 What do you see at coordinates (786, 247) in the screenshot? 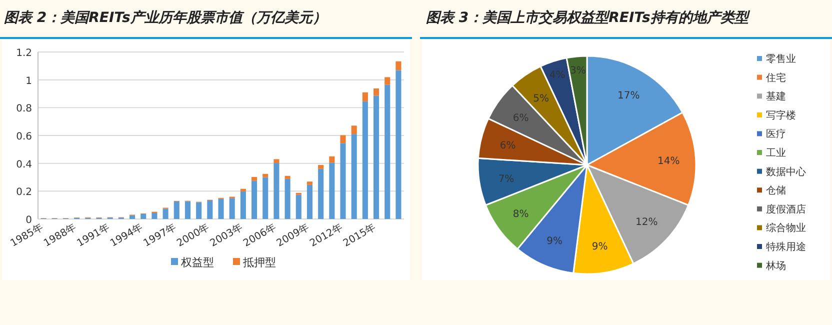
I see `legend-label: 特殊用途` at bounding box center [786, 247].